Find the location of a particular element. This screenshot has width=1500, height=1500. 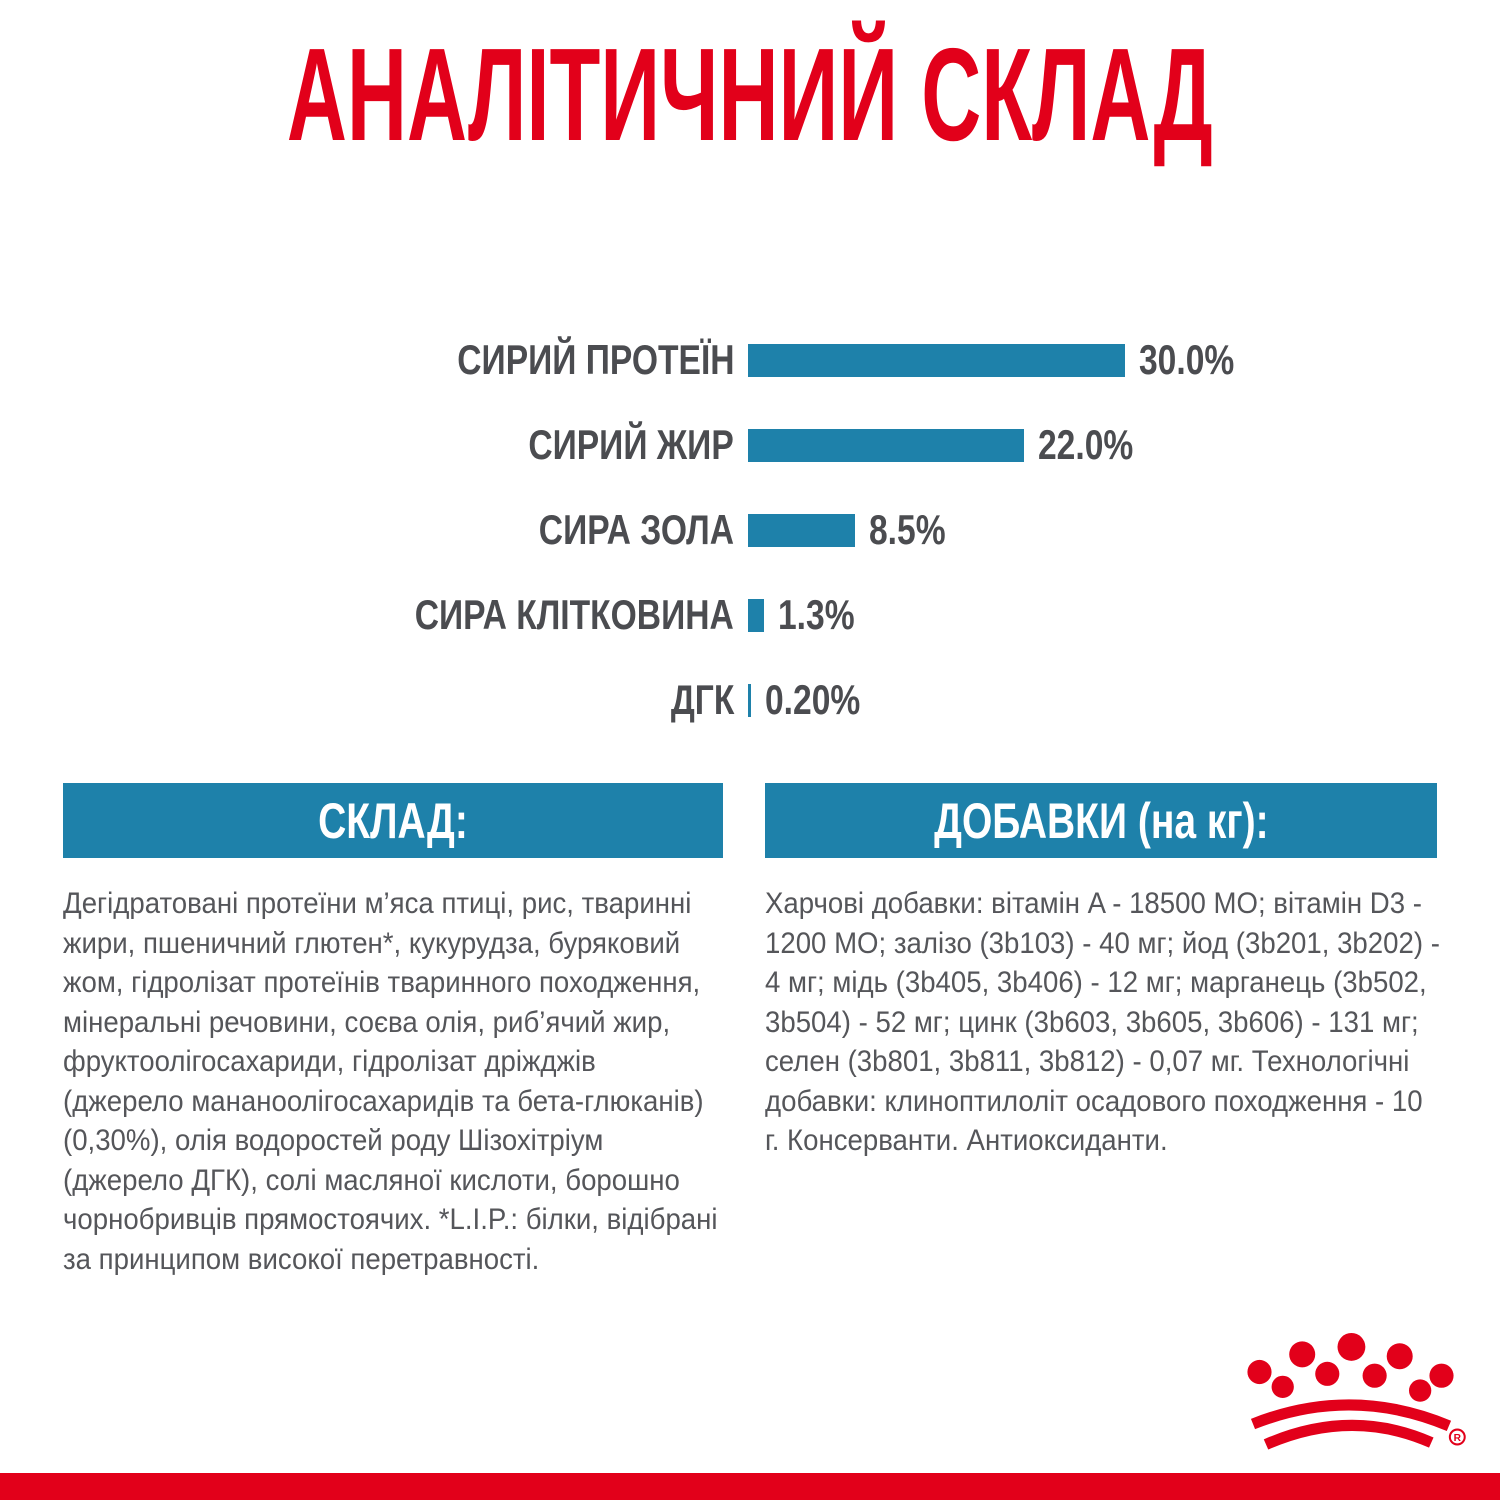

chart-value: 22.0% is located at coordinates (1086, 444).